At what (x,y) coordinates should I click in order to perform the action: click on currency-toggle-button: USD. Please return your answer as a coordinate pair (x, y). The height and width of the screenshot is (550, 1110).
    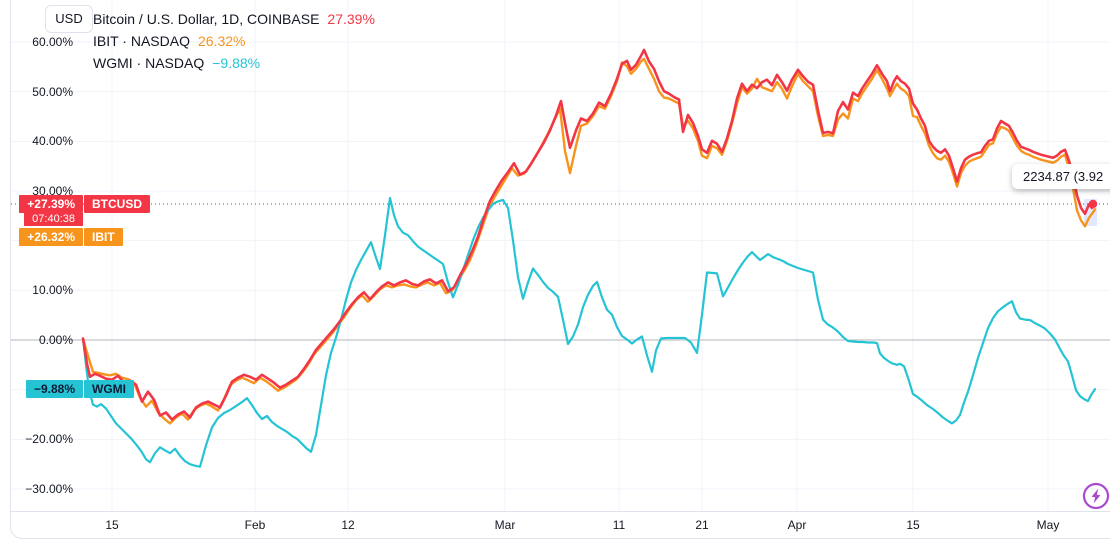
    Looking at the image, I should click on (69, 19).